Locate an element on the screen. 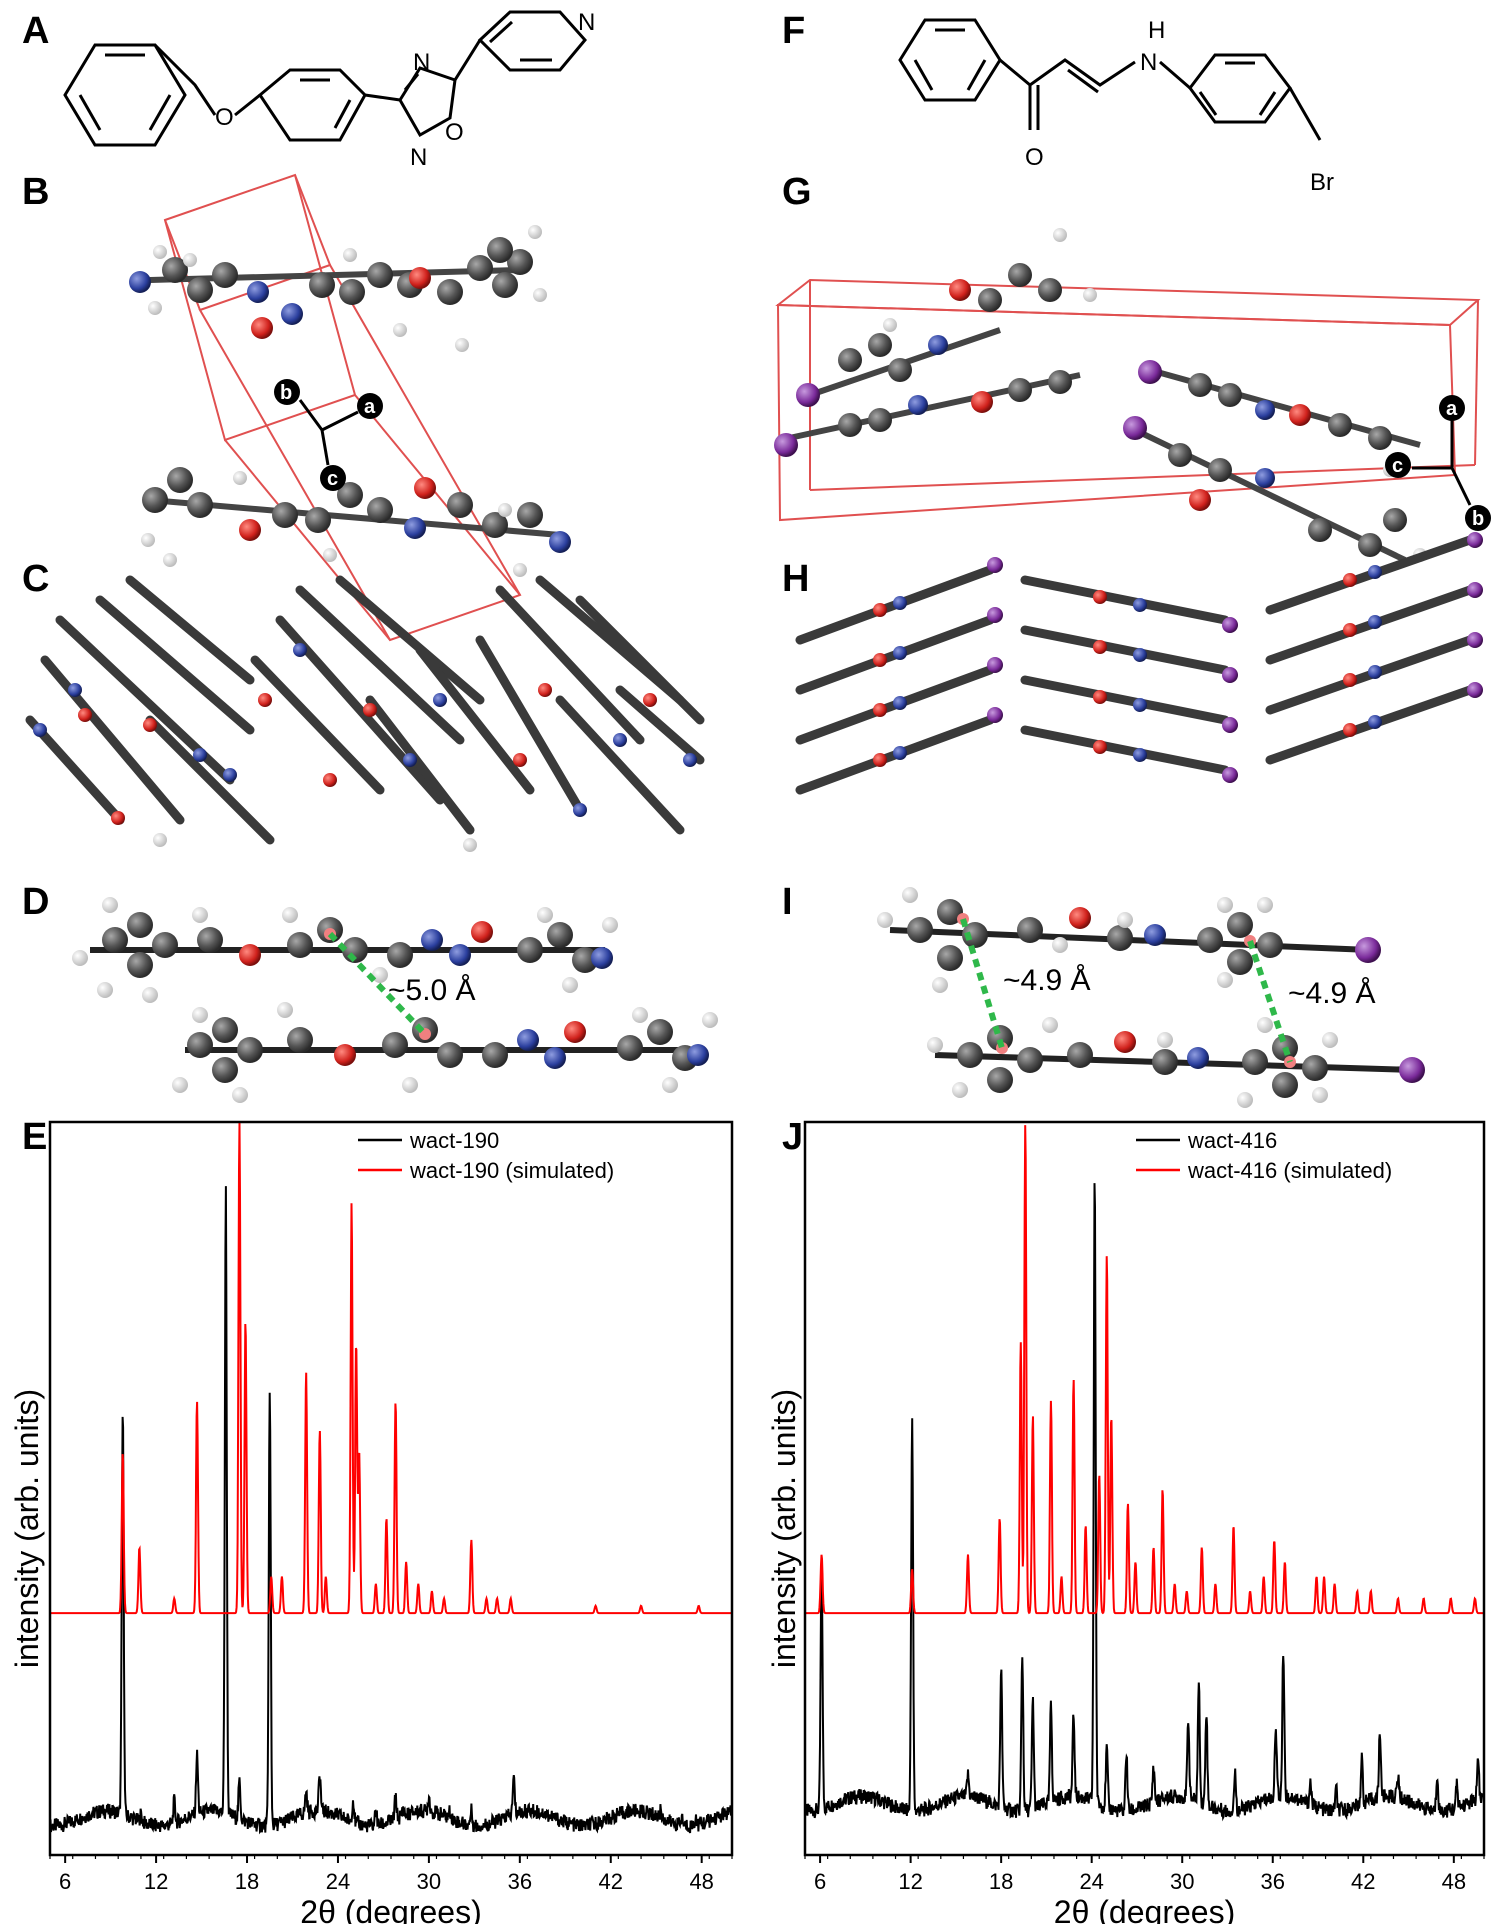  benzyl-ring is located at coordinates (125, 95).